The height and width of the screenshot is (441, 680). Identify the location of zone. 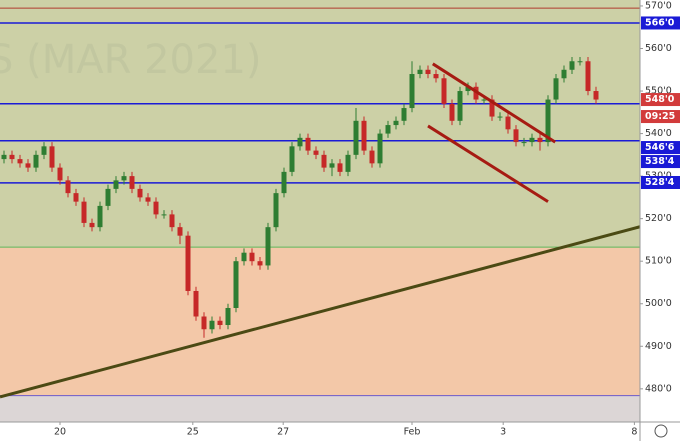
(320, 408).